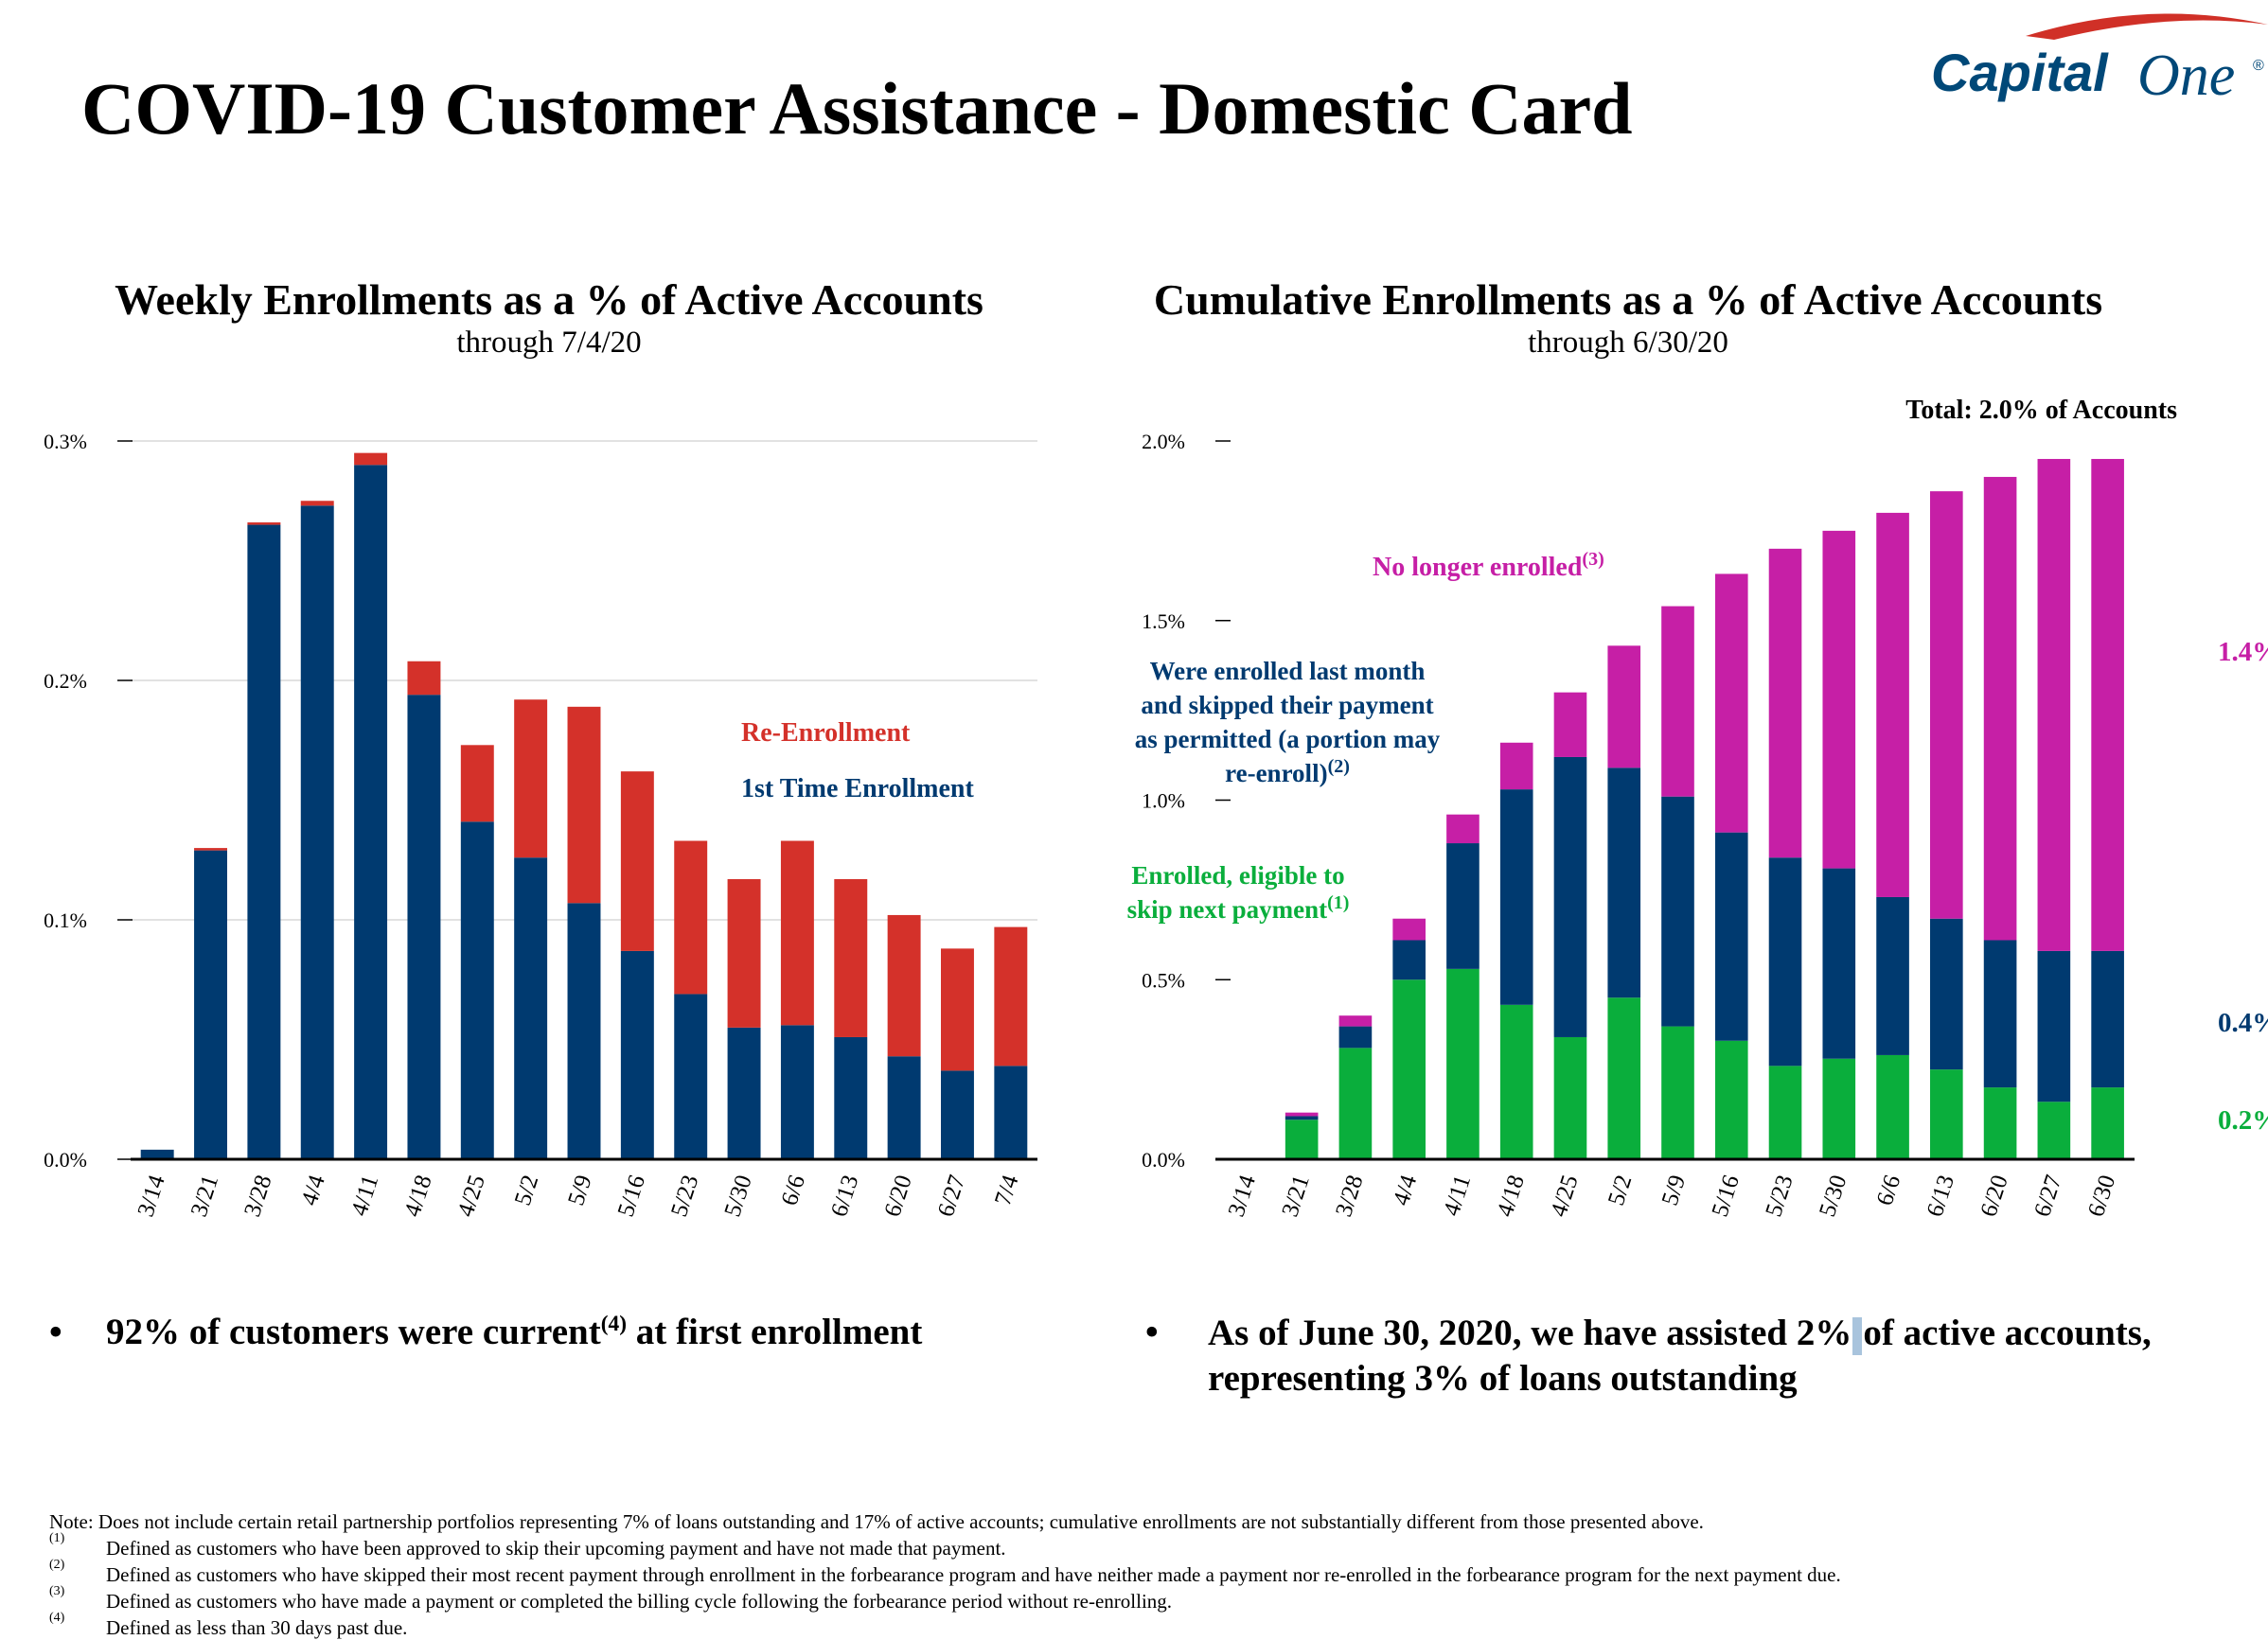 The image size is (2268, 1640). I want to click on y-tick-label: 0.5%, so click(1163, 980).